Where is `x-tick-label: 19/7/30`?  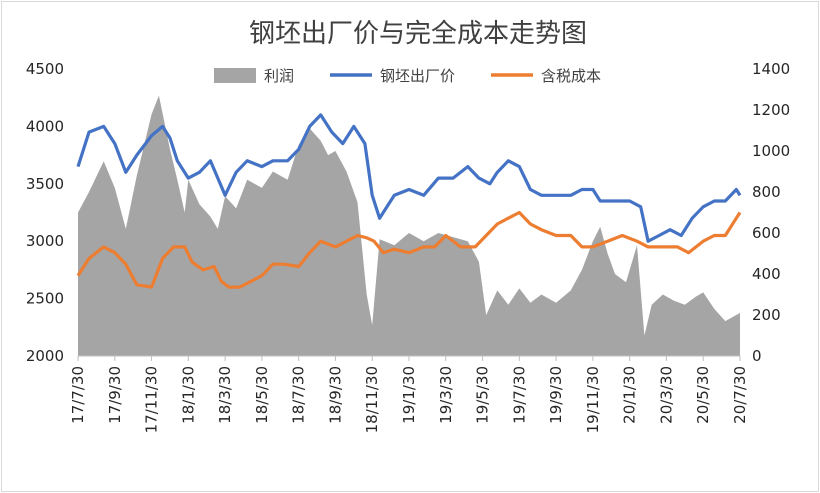 x-tick-label: 19/7/30 is located at coordinates (519, 395).